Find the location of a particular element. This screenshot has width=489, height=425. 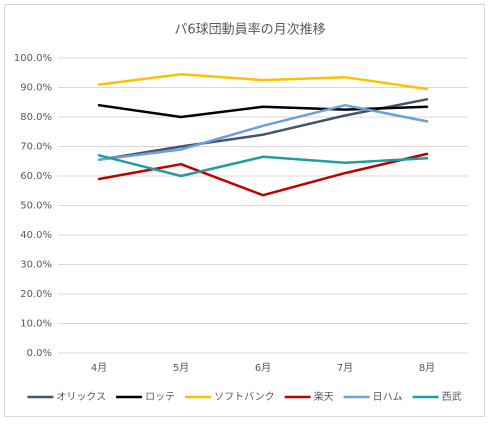

y-tick-label: 90.0% is located at coordinates (36, 88).